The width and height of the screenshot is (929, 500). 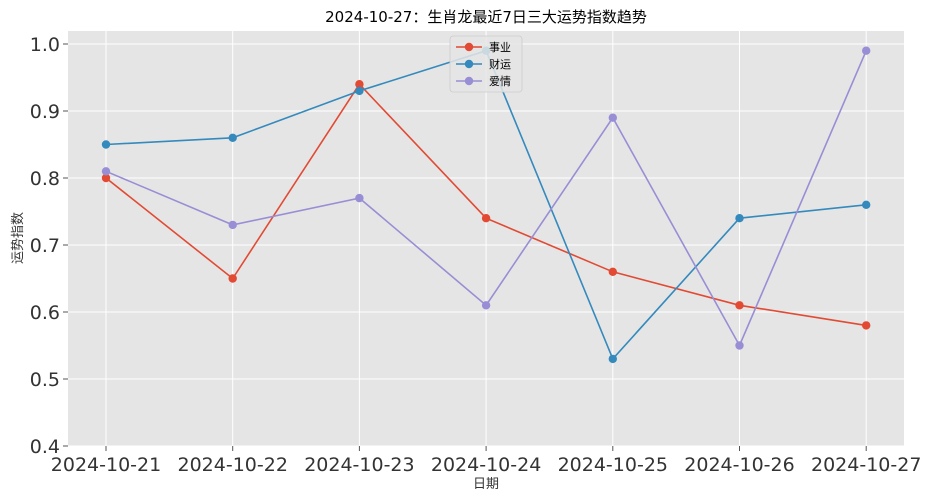 What do you see at coordinates (500, 81) in the screenshot?
I see `legend-label: 爱情` at bounding box center [500, 81].